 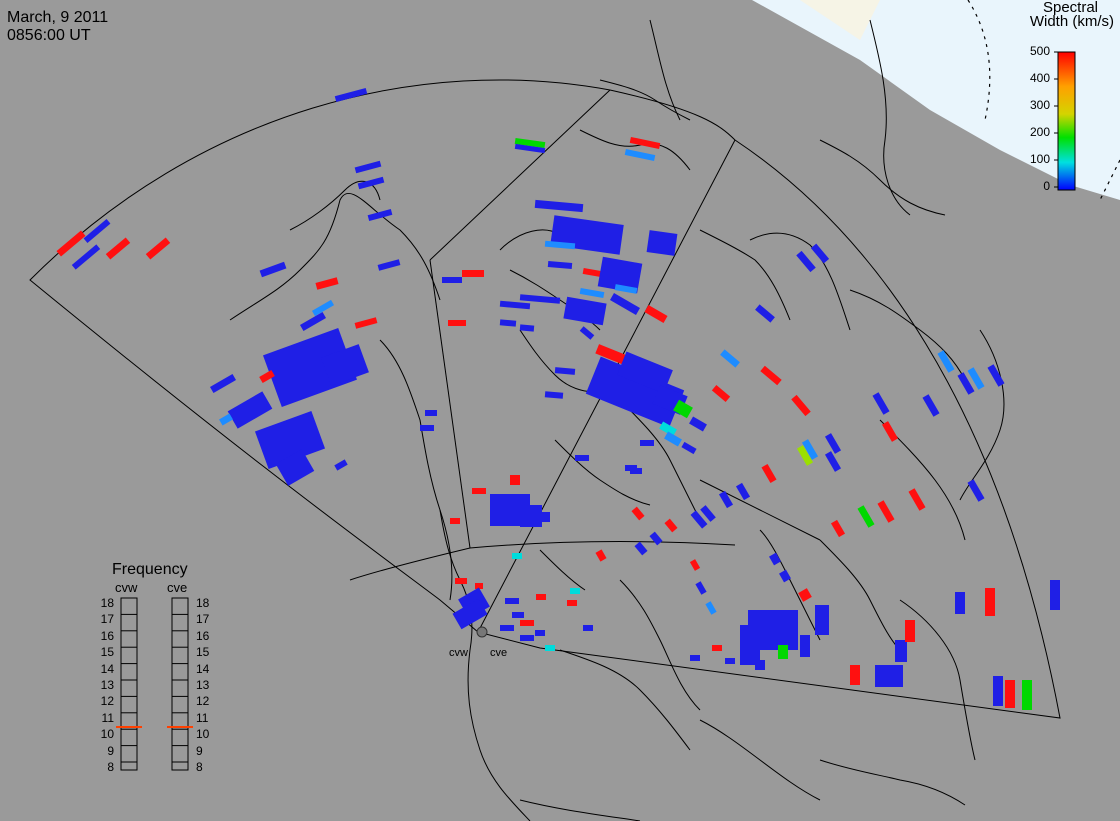 What do you see at coordinates (110, 750) in the screenshot?
I see `cvw-level-9: 9` at bounding box center [110, 750].